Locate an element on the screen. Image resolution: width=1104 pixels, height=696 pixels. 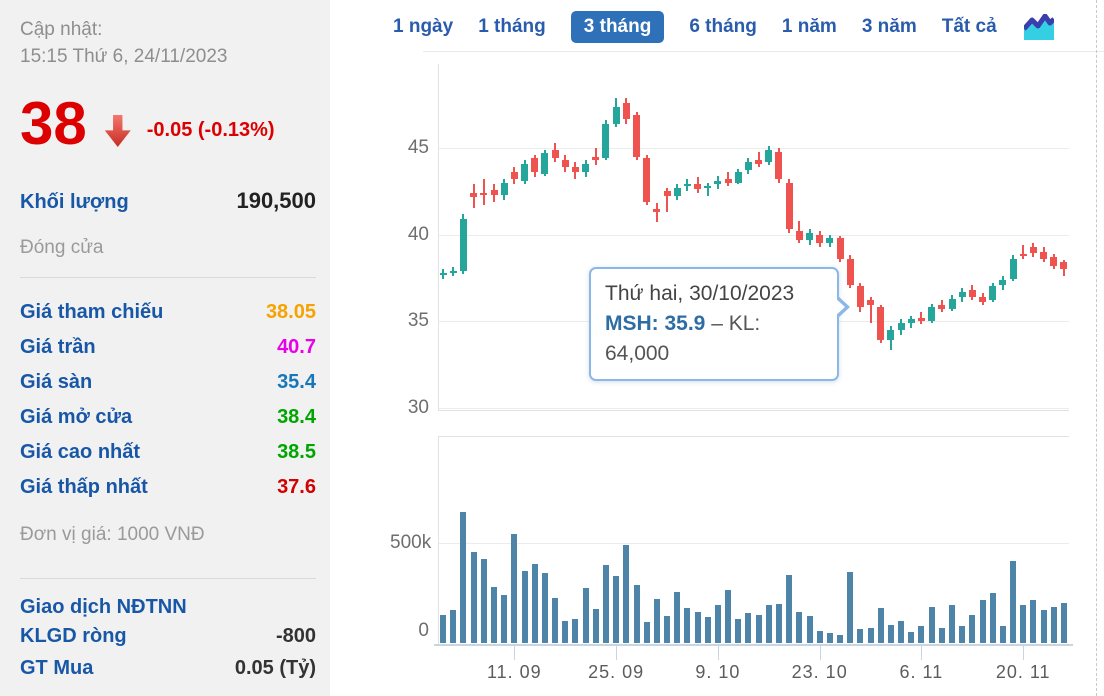
area-chart-icon is located at coordinates (1038, 27).